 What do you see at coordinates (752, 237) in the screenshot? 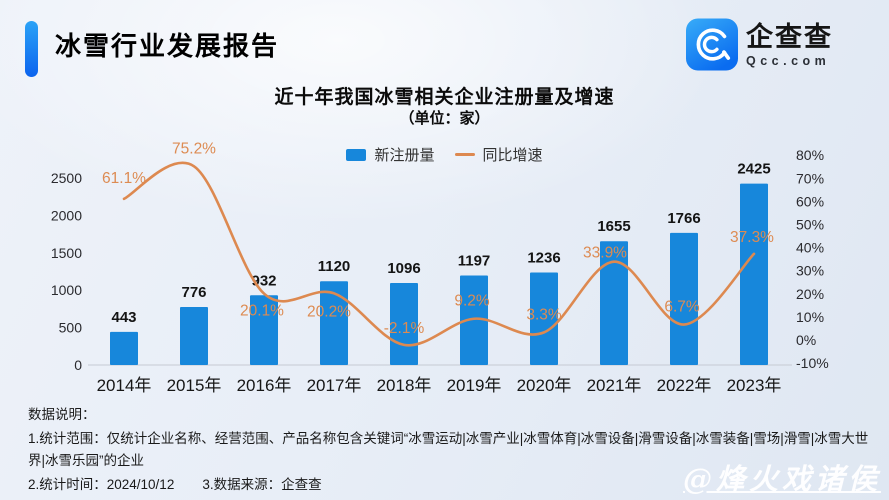
I see `growth-rate-label: 37.3%` at bounding box center [752, 237].